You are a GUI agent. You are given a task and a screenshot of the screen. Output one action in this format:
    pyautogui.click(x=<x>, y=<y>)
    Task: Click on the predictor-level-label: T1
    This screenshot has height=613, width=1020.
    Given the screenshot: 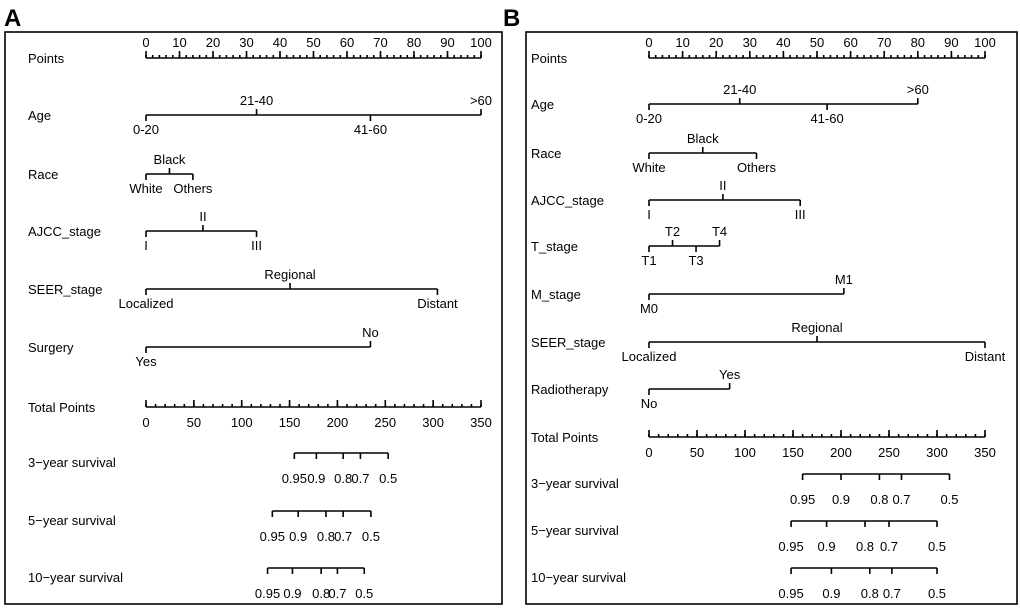 What is the action you would take?
    pyautogui.click(x=648, y=260)
    